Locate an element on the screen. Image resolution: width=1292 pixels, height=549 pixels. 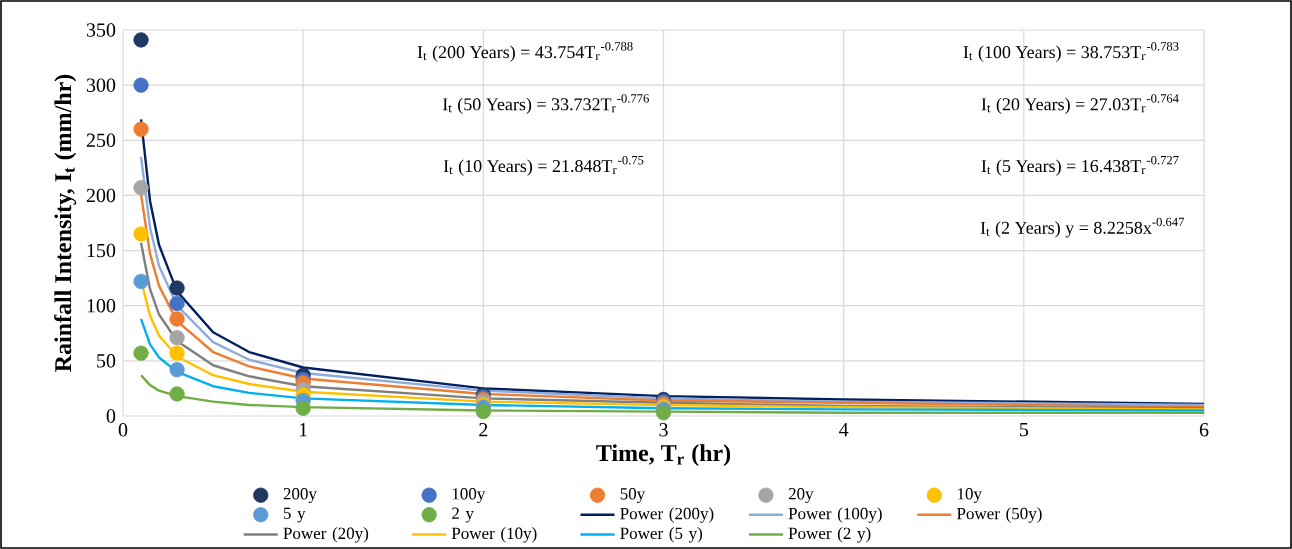
y-tick-label: 150 is located at coordinates (101, 250).